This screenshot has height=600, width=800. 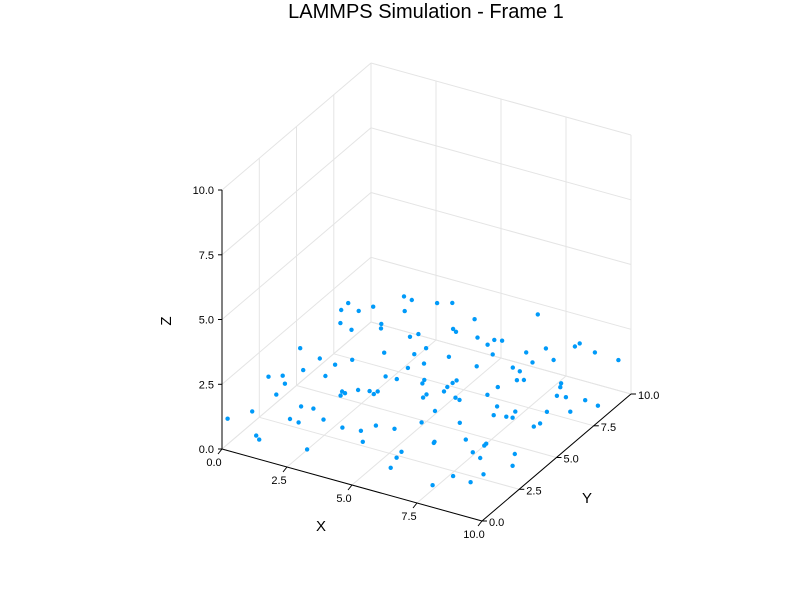 What do you see at coordinates (206, 321) in the screenshot?
I see `z-tick-label: 5.0` at bounding box center [206, 321].